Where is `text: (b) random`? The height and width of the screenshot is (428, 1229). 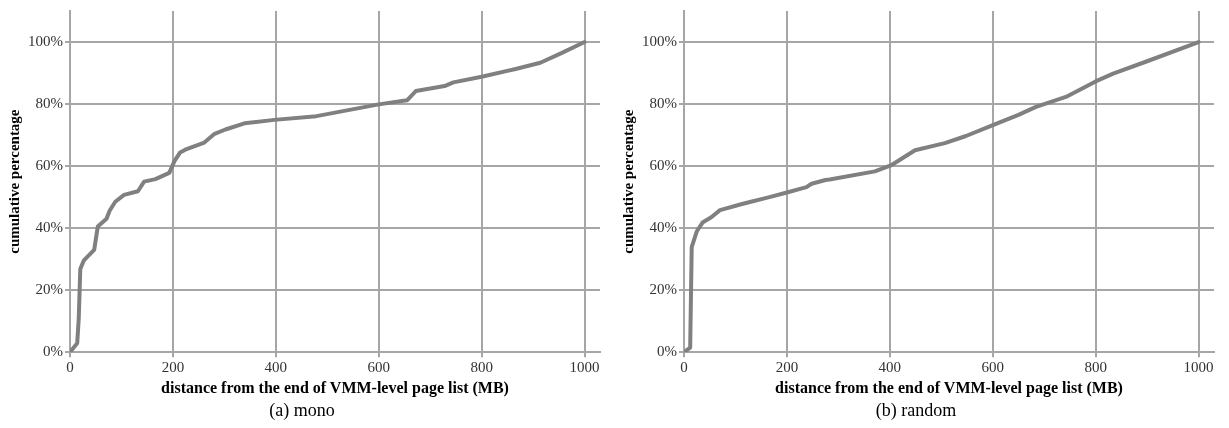 text: (b) random is located at coordinates (916, 410).